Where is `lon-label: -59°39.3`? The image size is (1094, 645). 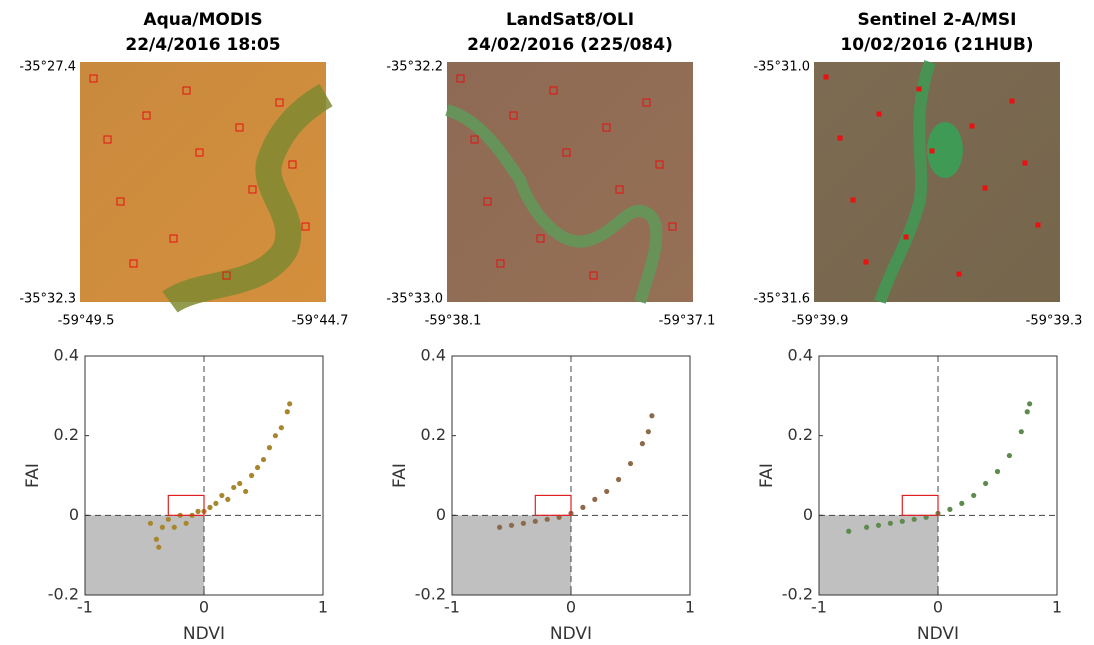 lon-label: -59°39.3 is located at coordinates (1054, 321).